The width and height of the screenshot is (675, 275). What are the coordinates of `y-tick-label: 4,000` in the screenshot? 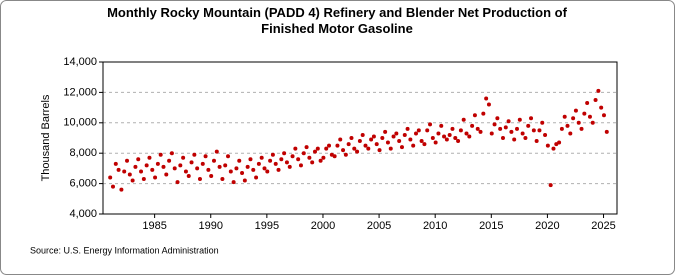 It's located at (83, 214).